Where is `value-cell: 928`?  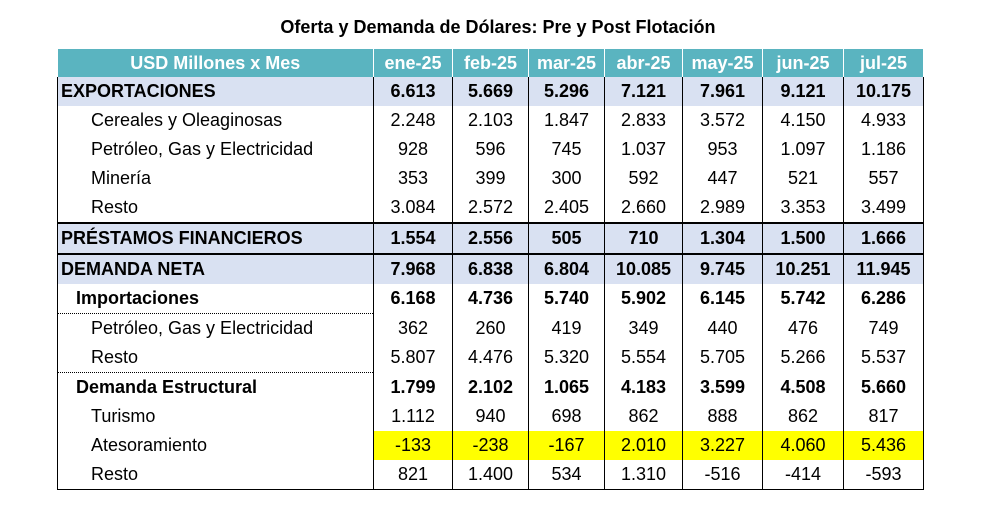 value-cell: 928 is located at coordinates (413, 149).